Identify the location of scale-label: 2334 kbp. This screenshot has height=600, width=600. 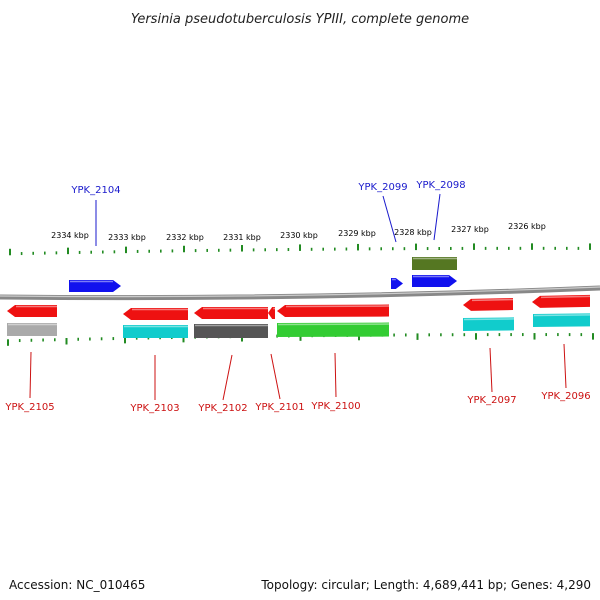
(70, 235).